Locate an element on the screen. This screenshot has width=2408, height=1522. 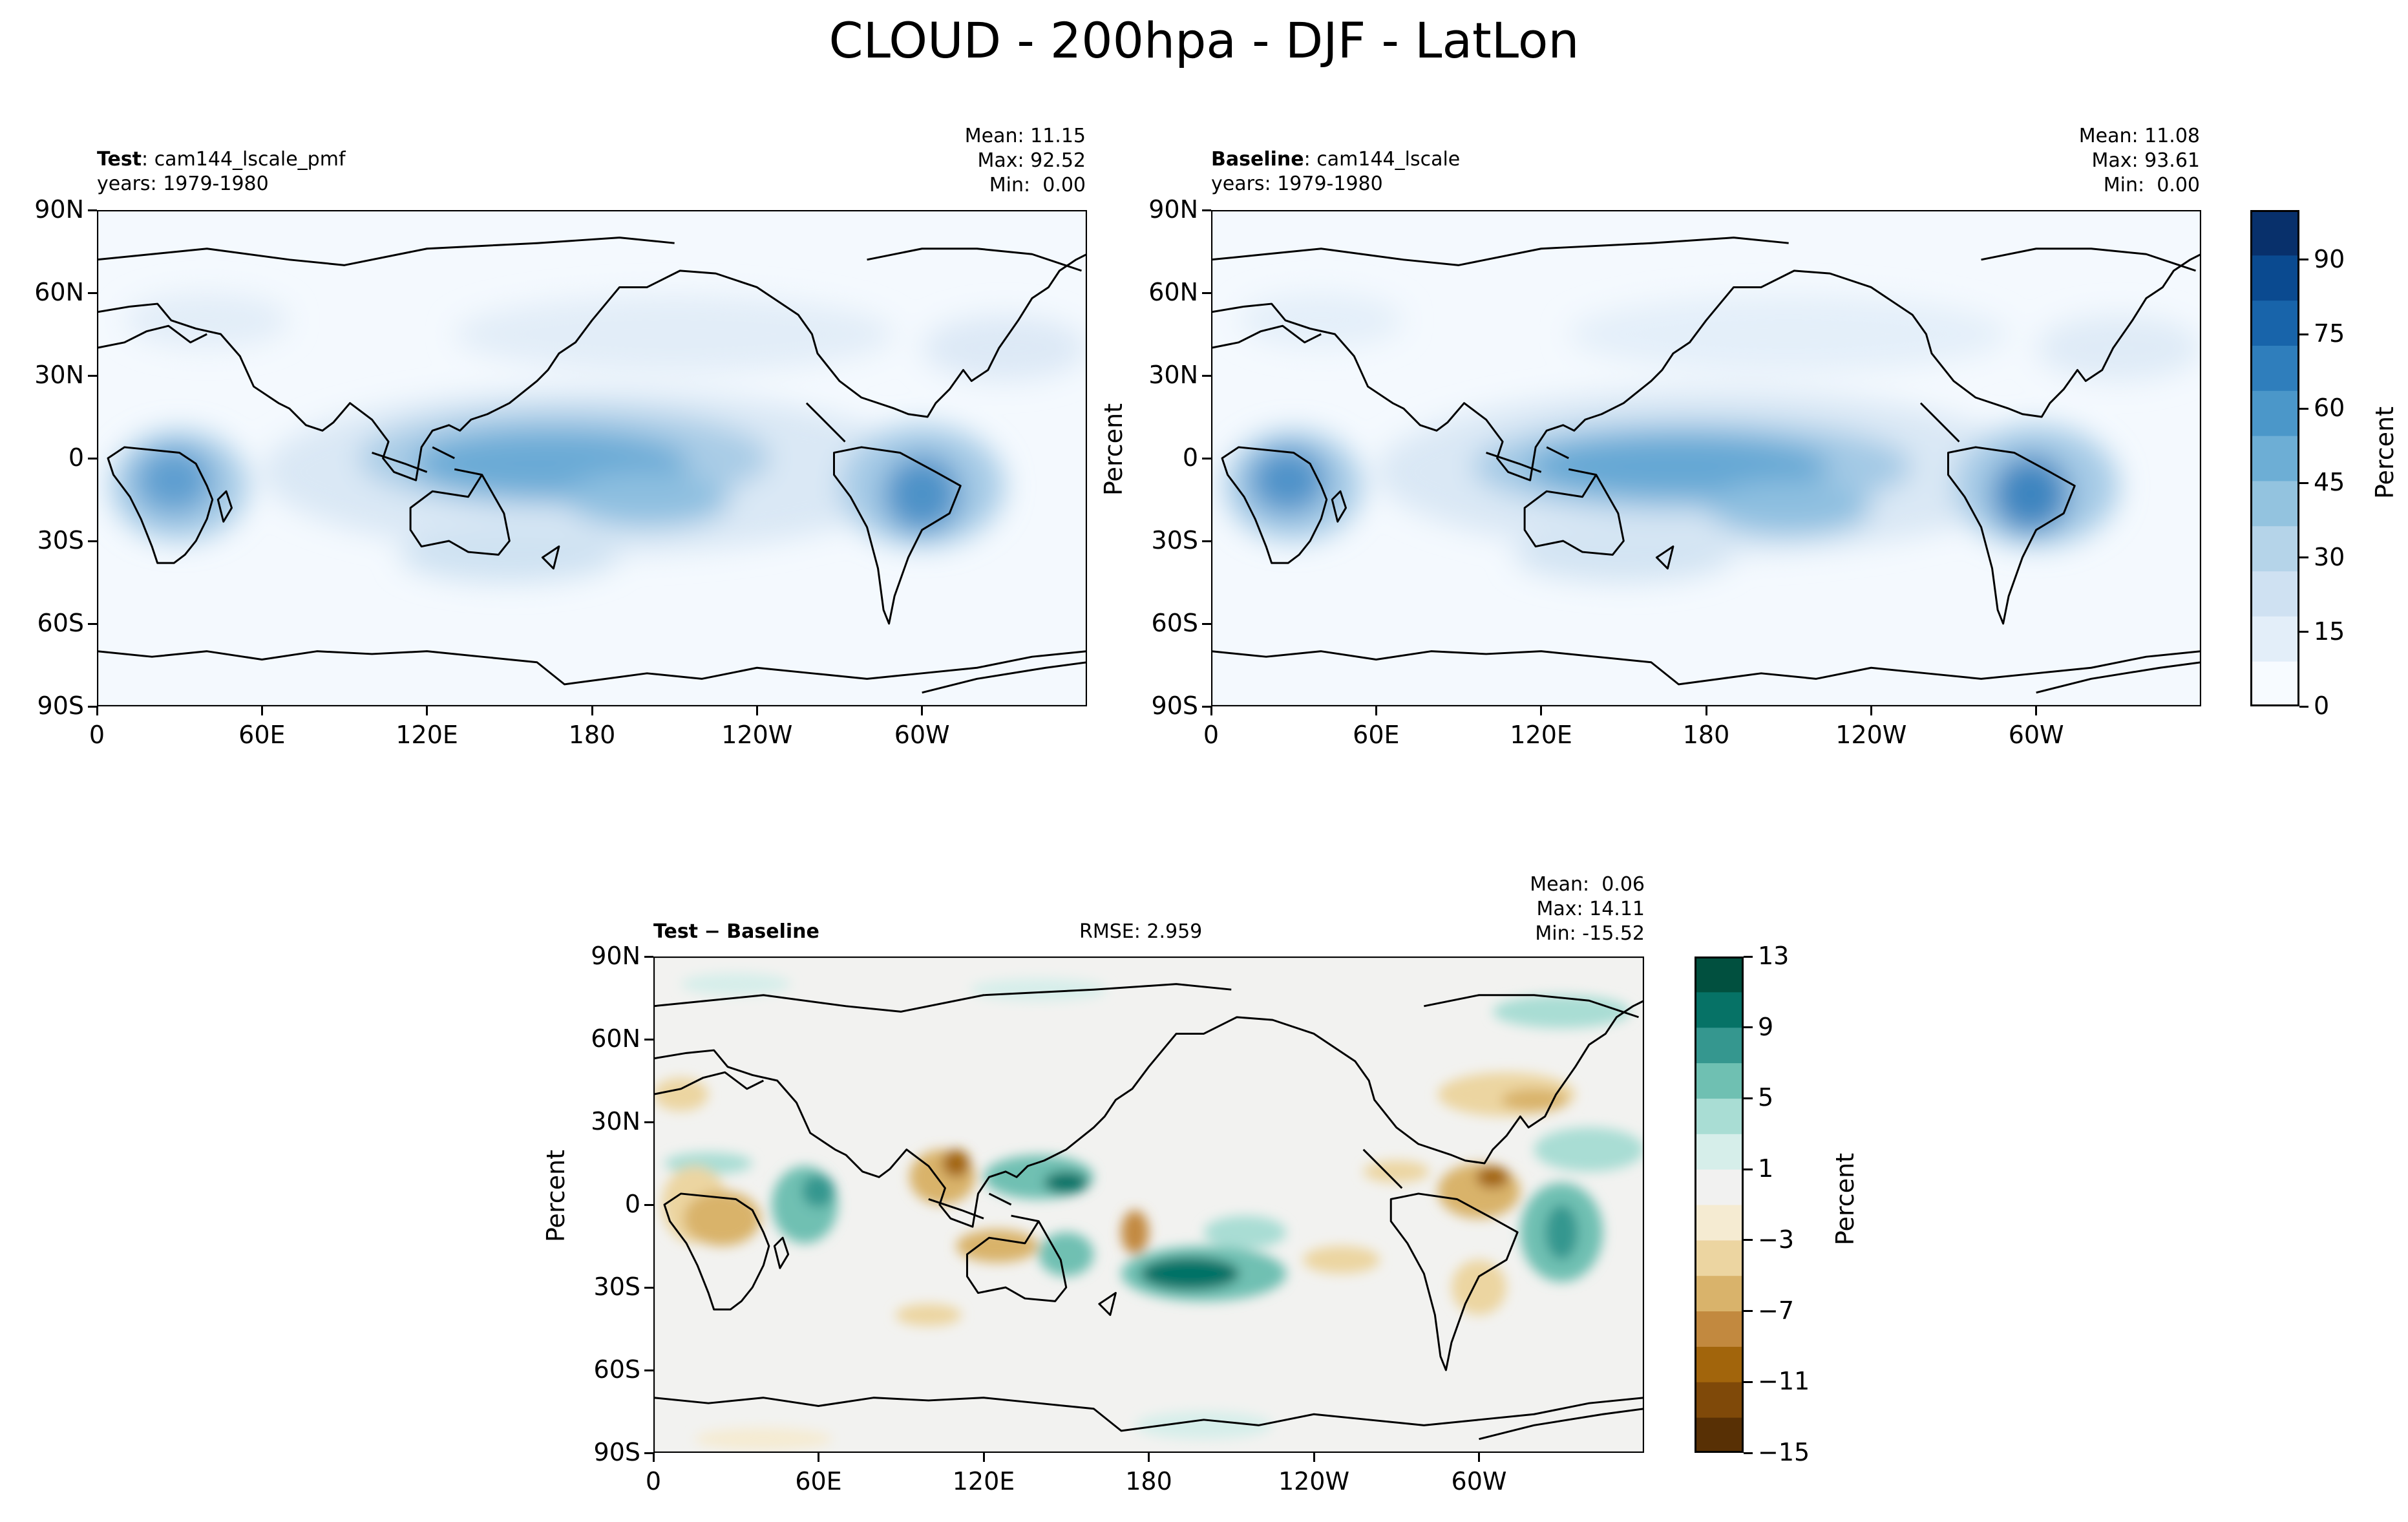
test-map is located at coordinates (592, 458).